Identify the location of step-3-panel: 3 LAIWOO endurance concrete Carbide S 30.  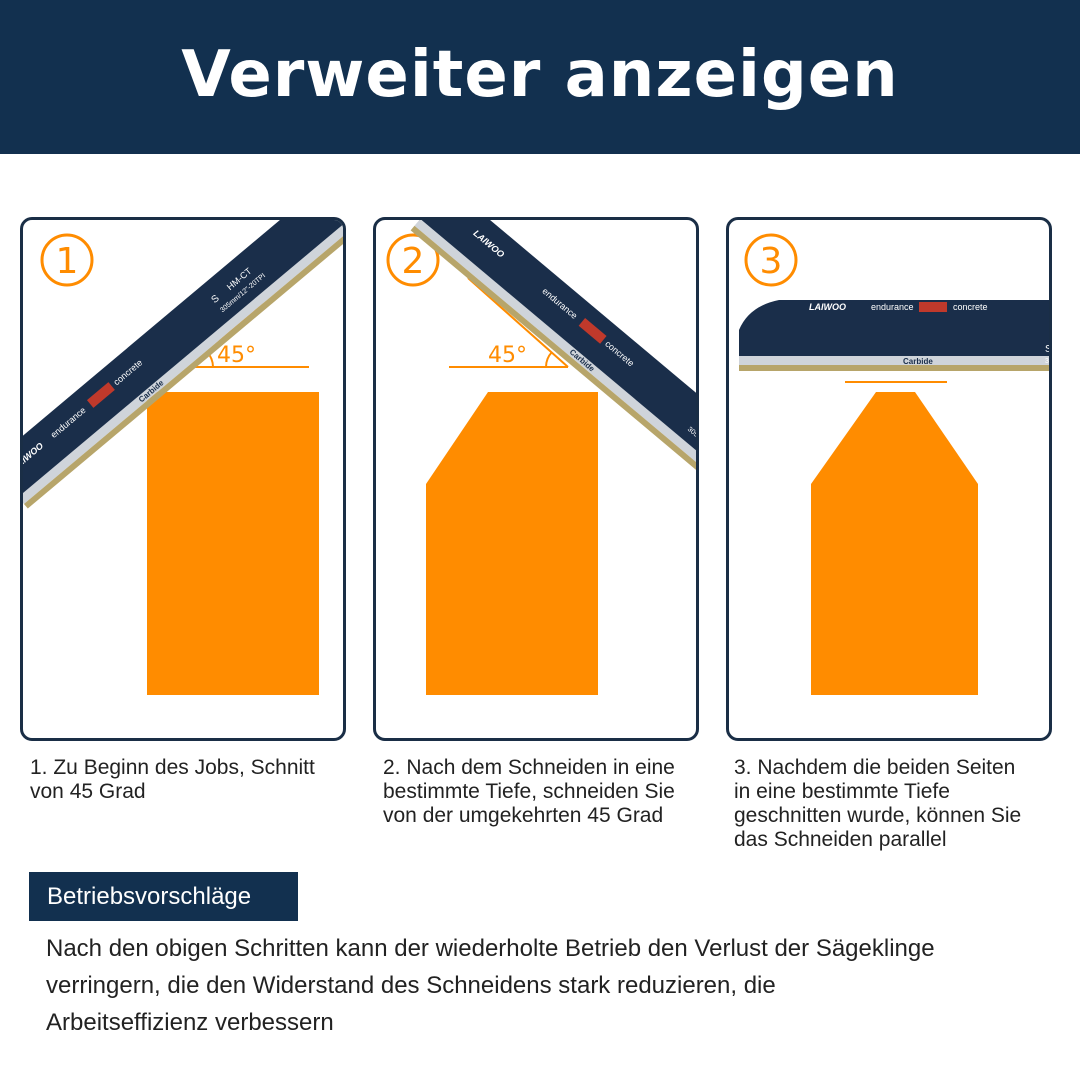
(889, 479).